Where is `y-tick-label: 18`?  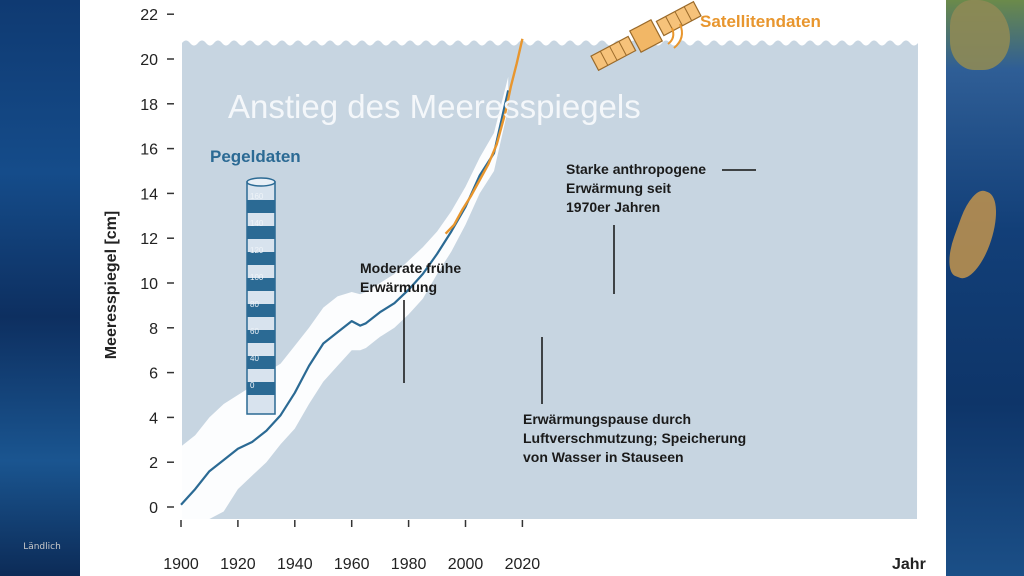 y-tick-label: 18 is located at coordinates (149, 105).